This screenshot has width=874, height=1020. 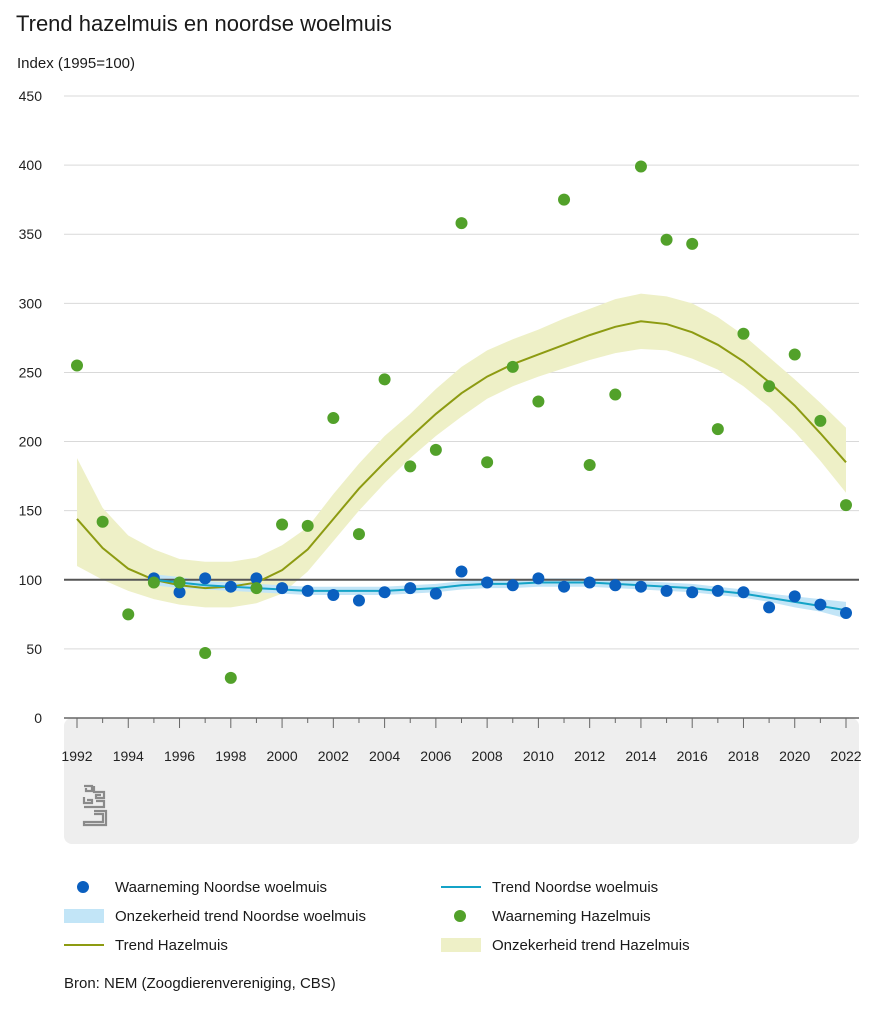 What do you see at coordinates (34, 649) in the screenshot?
I see `y-tick-label: 50` at bounding box center [34, 649].